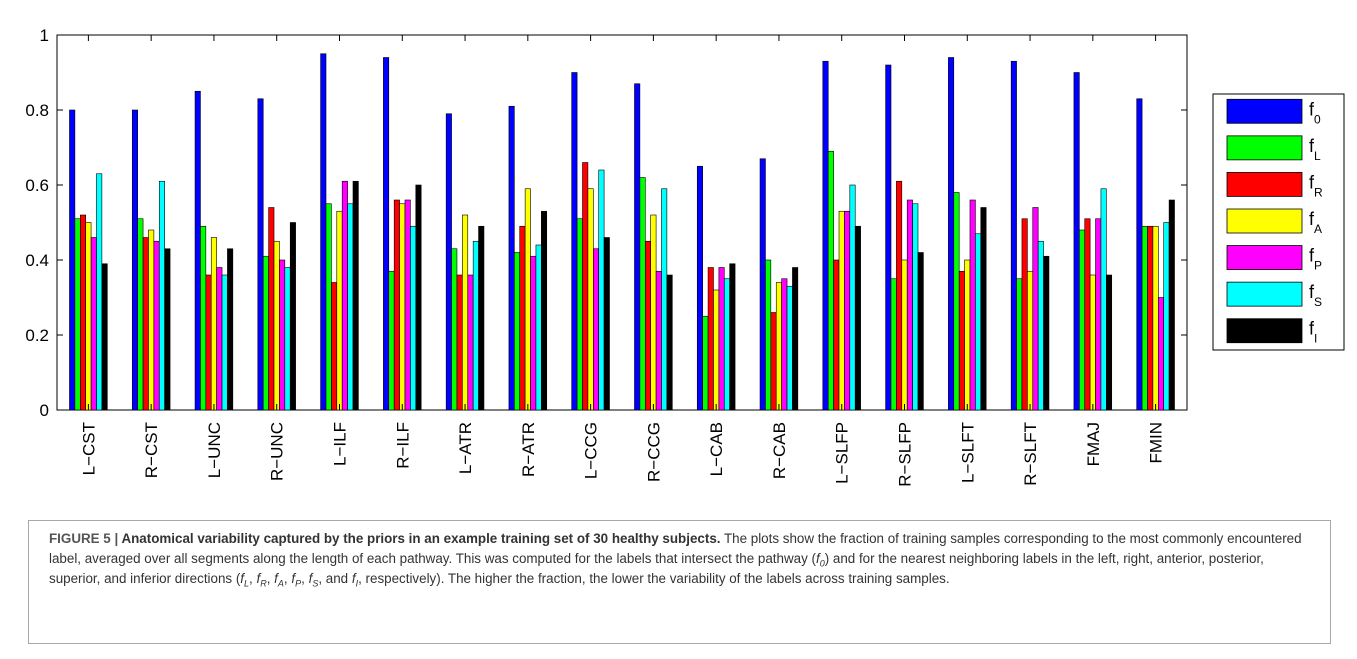 This screenshot has width=1357, height=659. Describe the element at coordinates (37, 185) in the screenshot. I see `ytick-label-3: 0.6` at that location.